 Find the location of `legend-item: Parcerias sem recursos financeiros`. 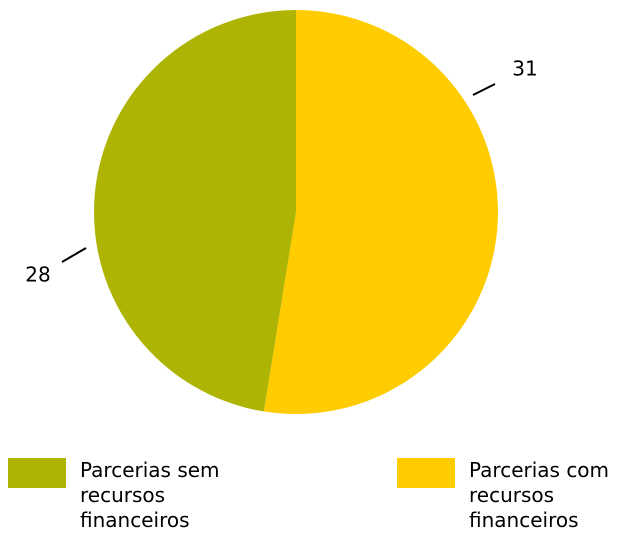

legend-item: Parcerias sem recursos financeiros is located at coordinates (131, 495).